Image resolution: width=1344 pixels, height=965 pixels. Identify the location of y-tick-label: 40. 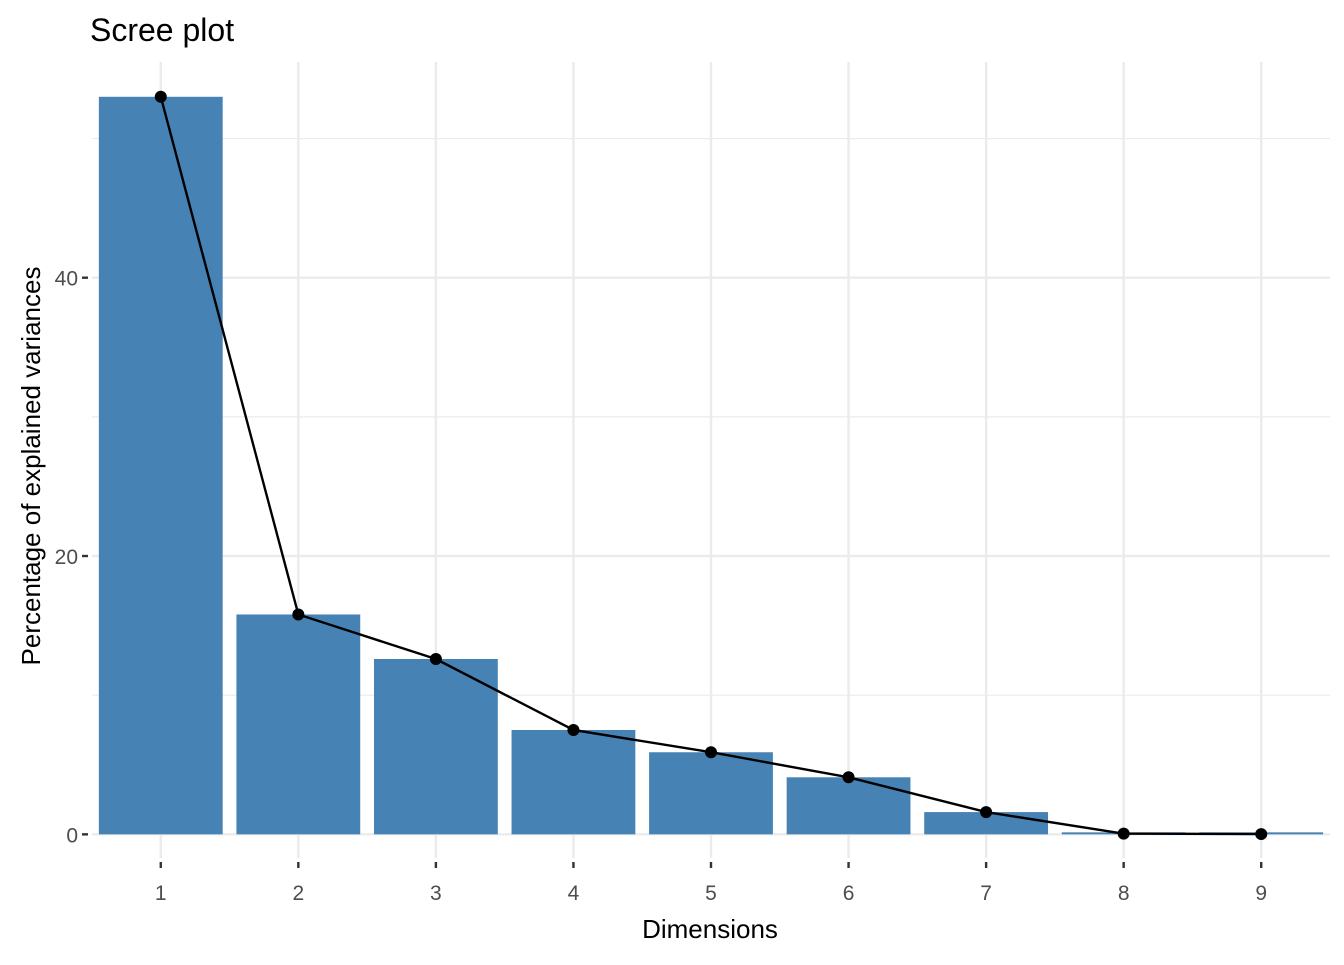
(66, 279).